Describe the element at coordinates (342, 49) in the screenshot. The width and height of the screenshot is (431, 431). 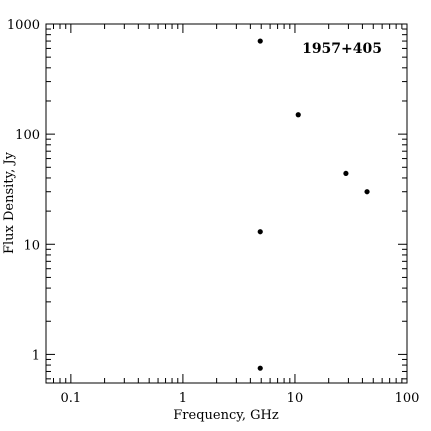
I see `annotation-label: 1957+405` at that location.